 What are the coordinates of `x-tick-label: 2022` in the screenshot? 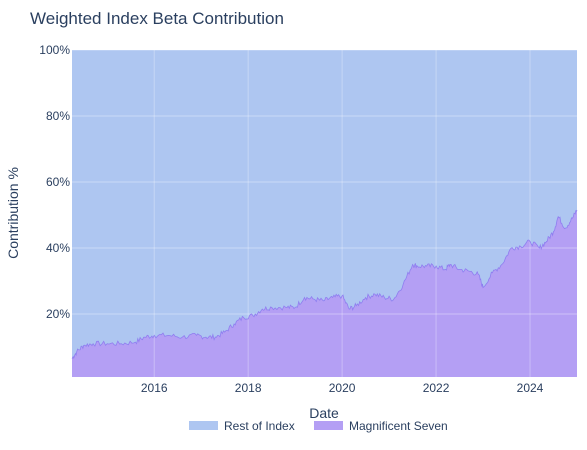 It's located at (436, 388).